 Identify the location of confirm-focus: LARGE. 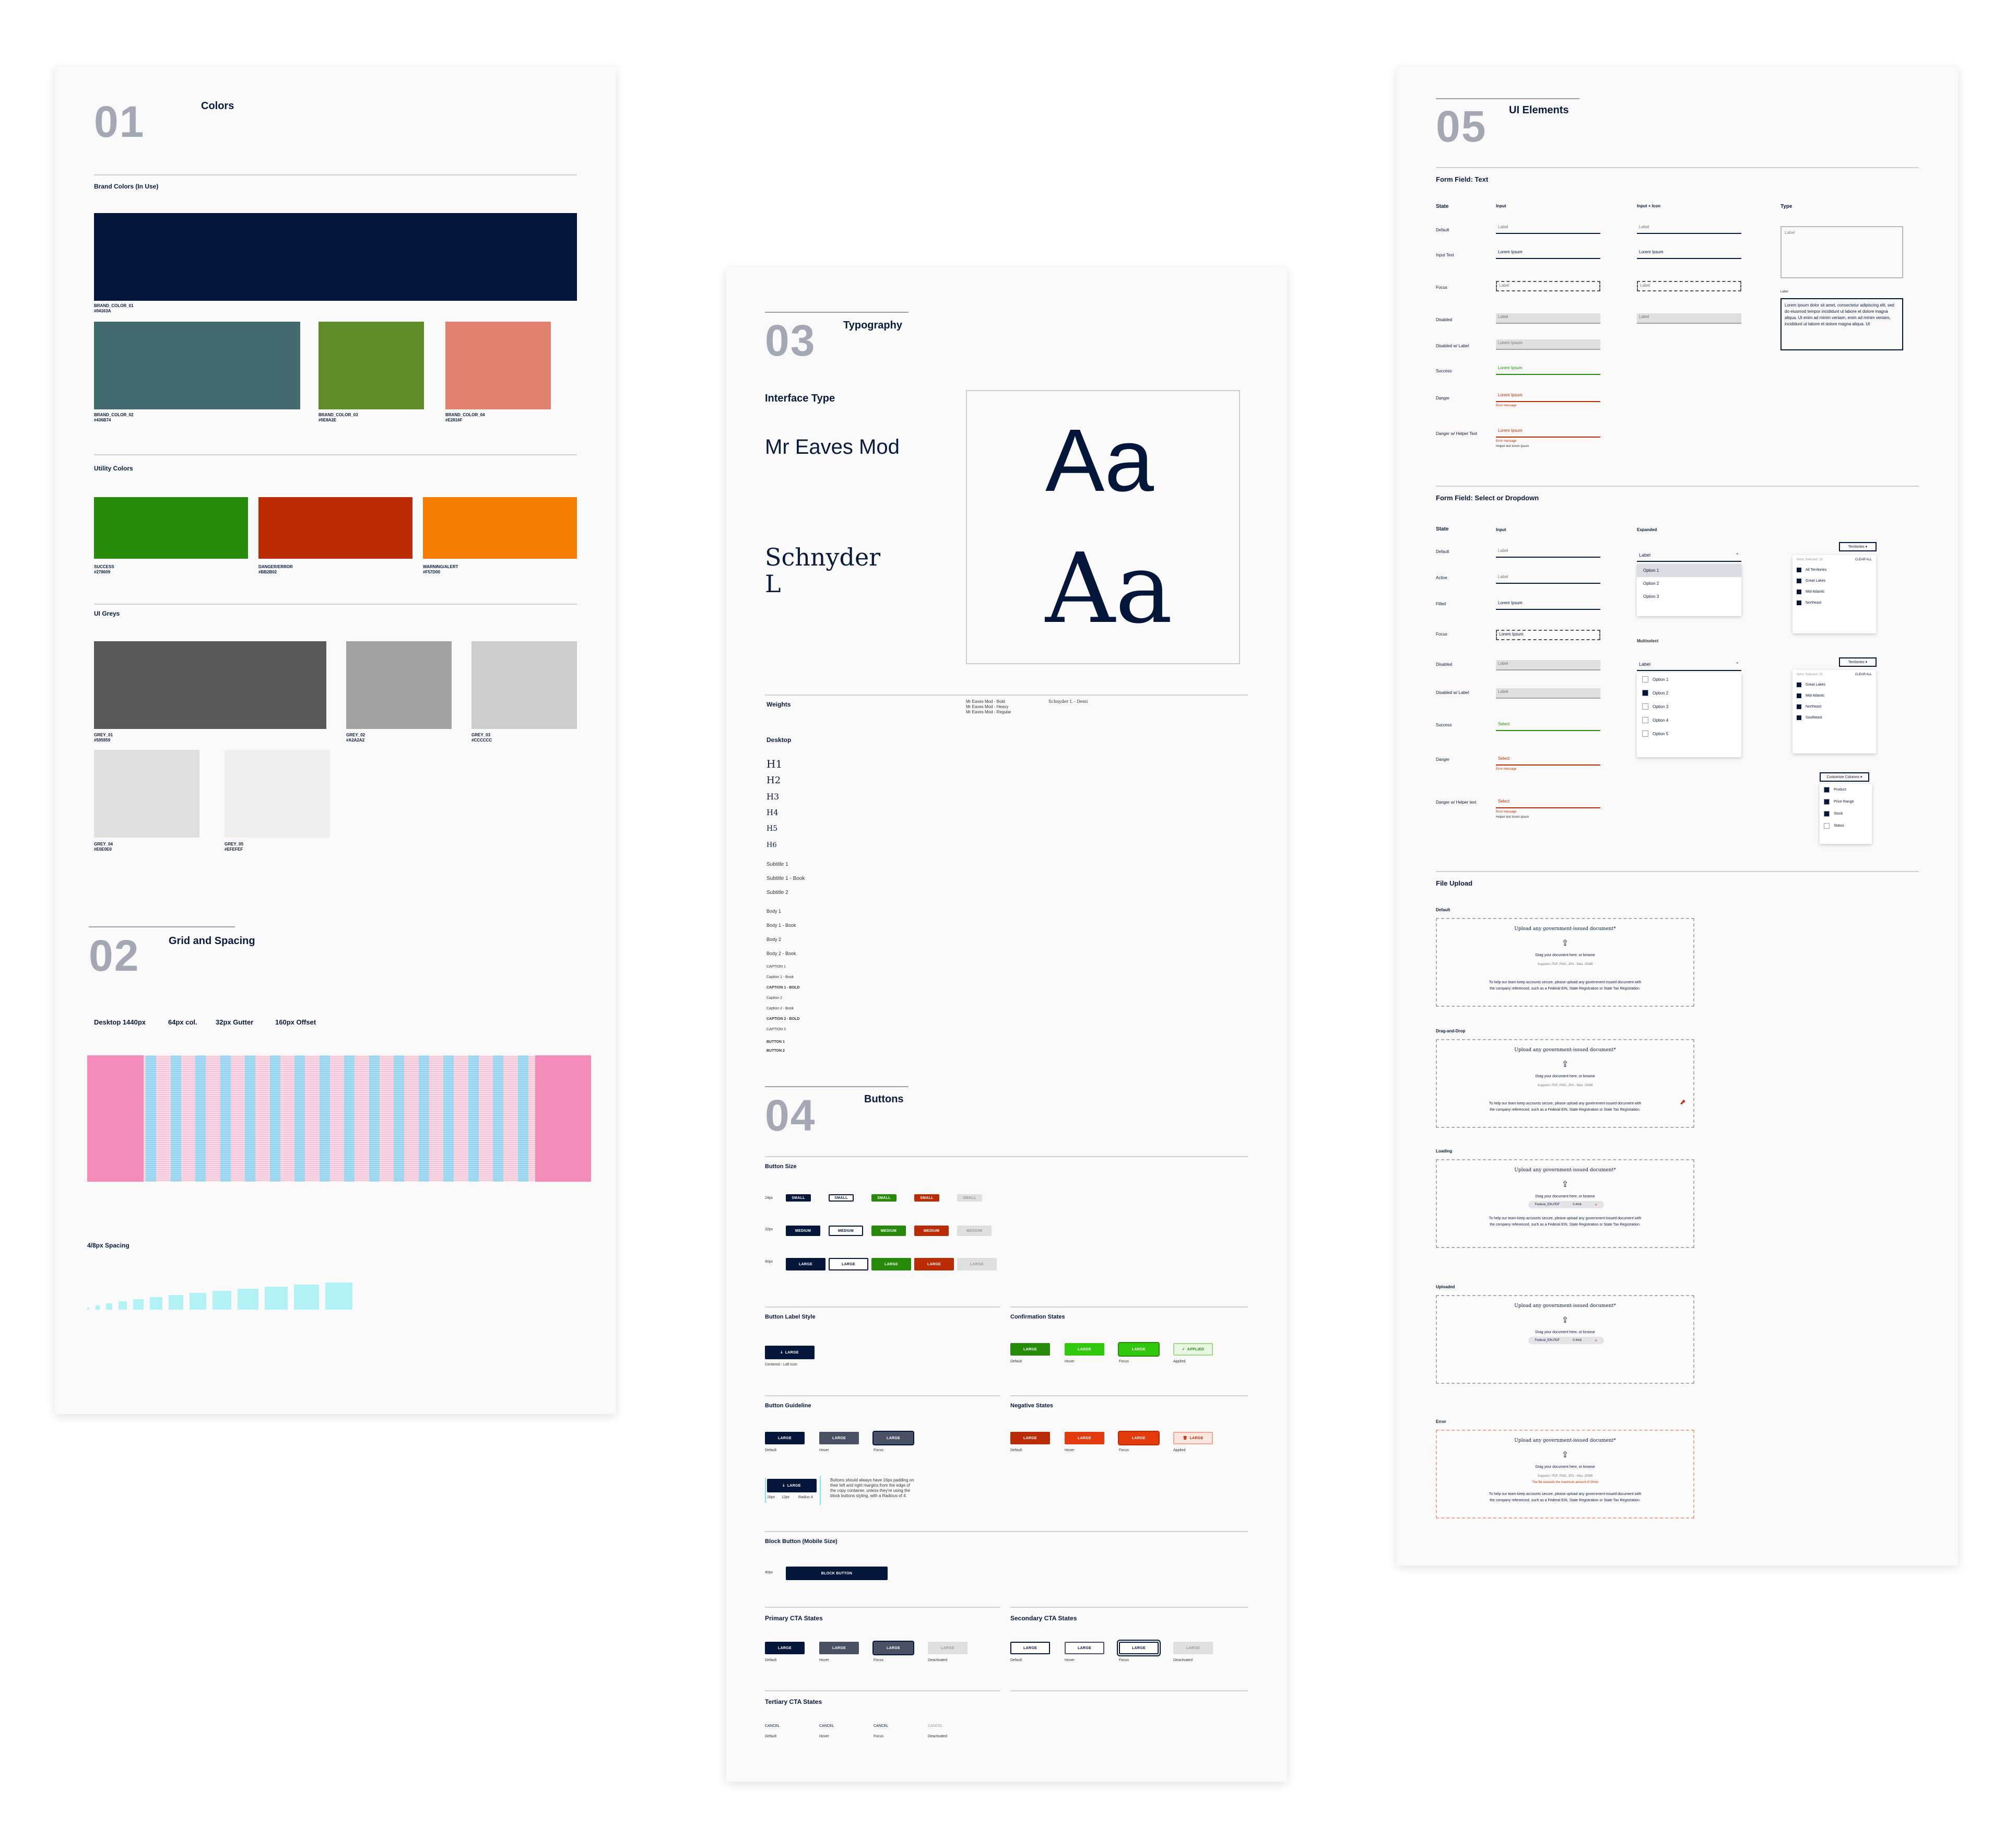
(1139, 1349).